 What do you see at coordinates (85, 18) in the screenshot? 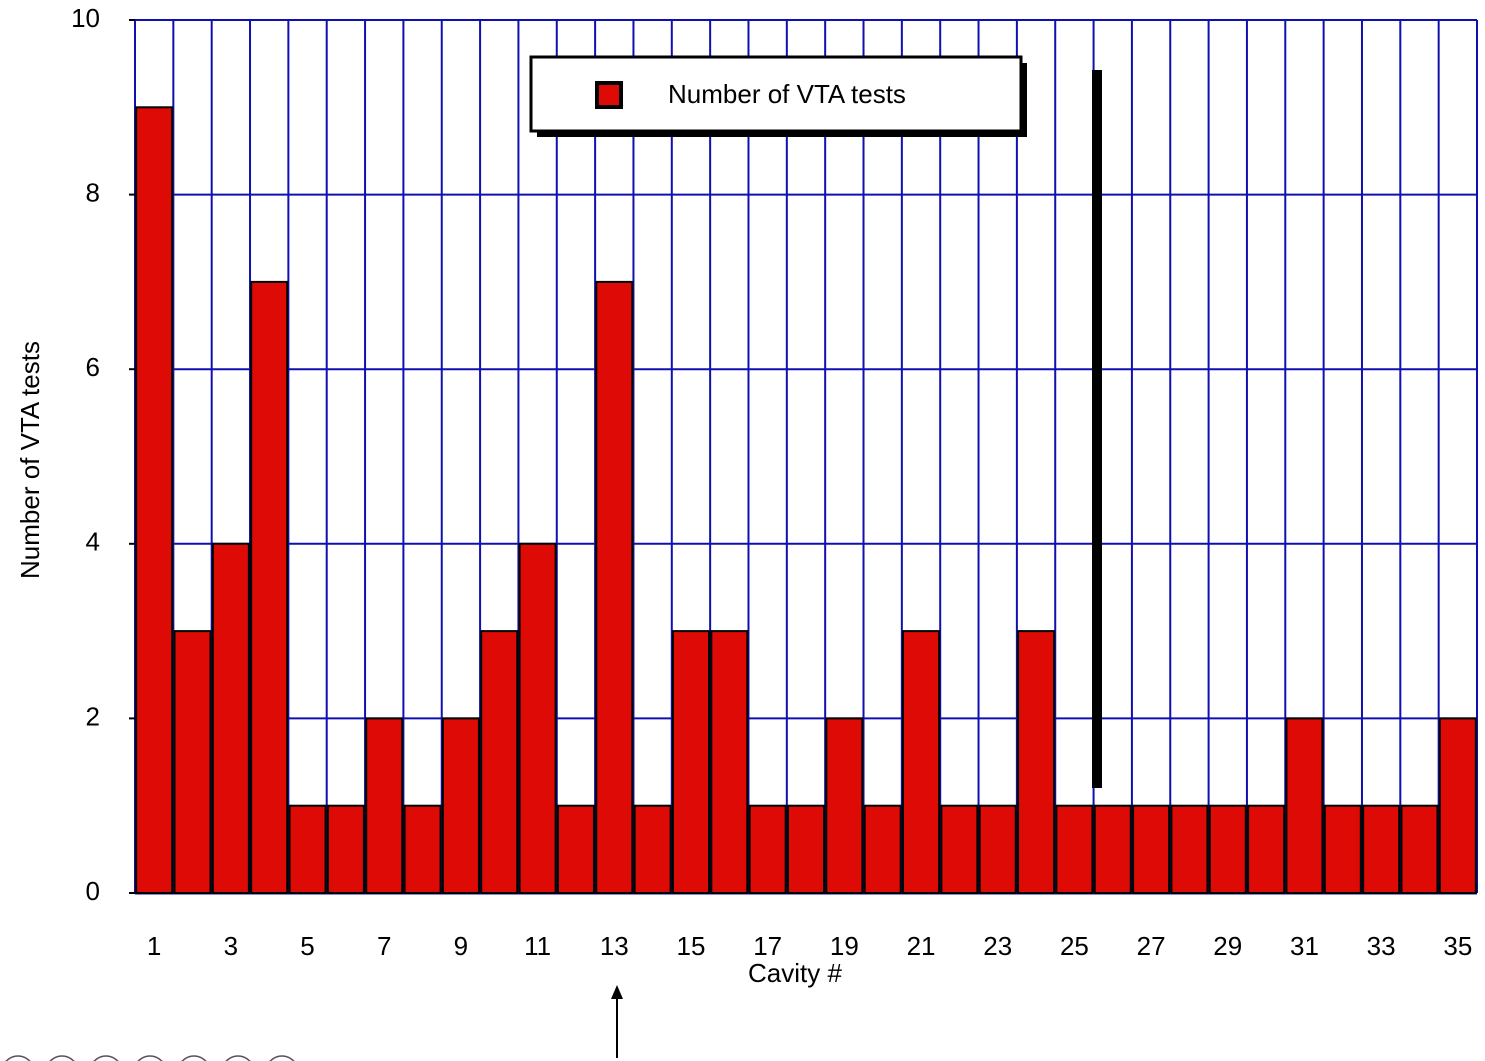
I see `y-tick-label: 10` at bounding box center [85, 18].